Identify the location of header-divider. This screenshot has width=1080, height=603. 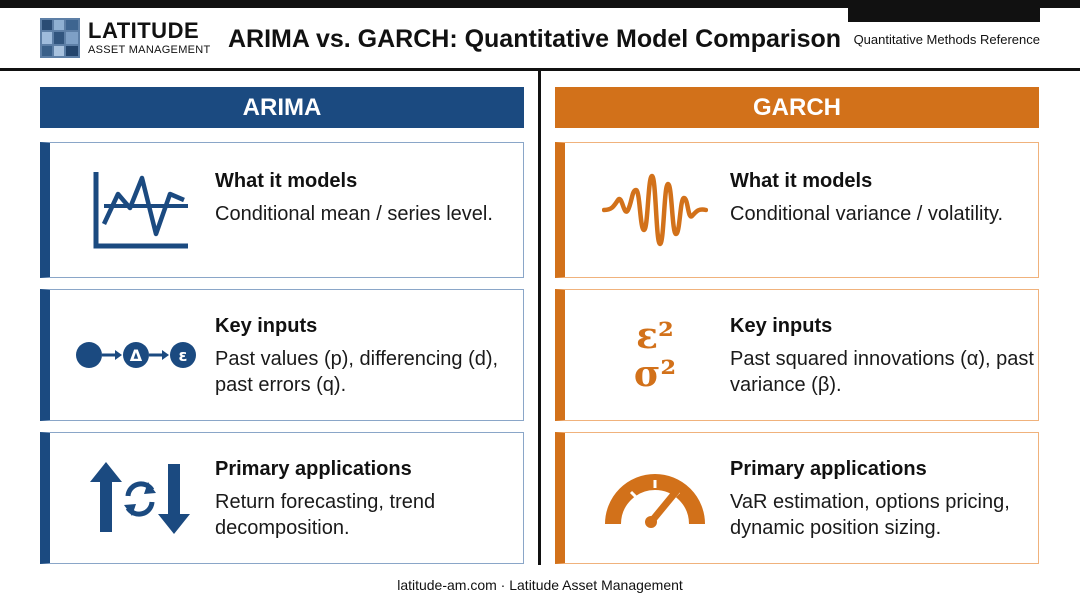
(540, 69).